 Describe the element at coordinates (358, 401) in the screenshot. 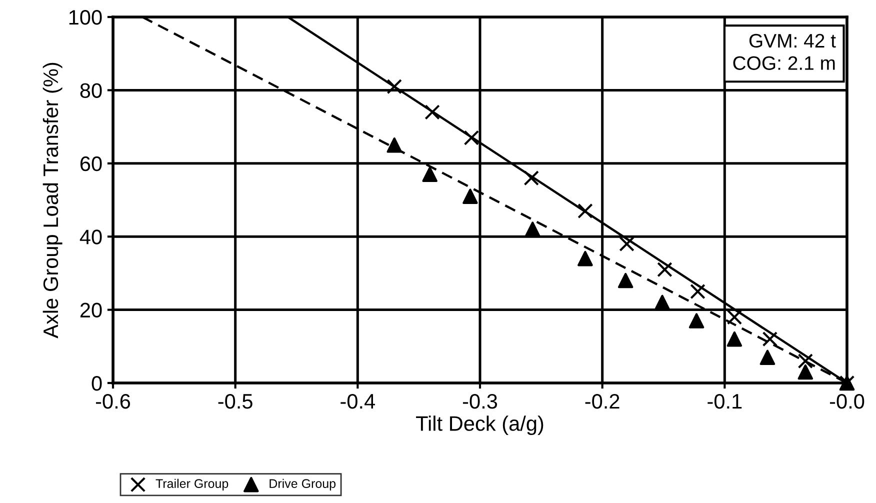

I see `x-tick-label: -0.4` at that location.